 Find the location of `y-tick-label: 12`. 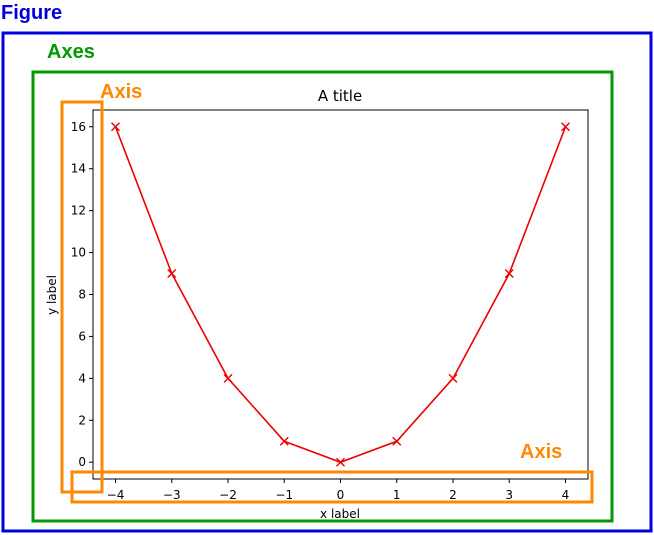

y-tick-label: 12 is located at coordinates (78, 211).